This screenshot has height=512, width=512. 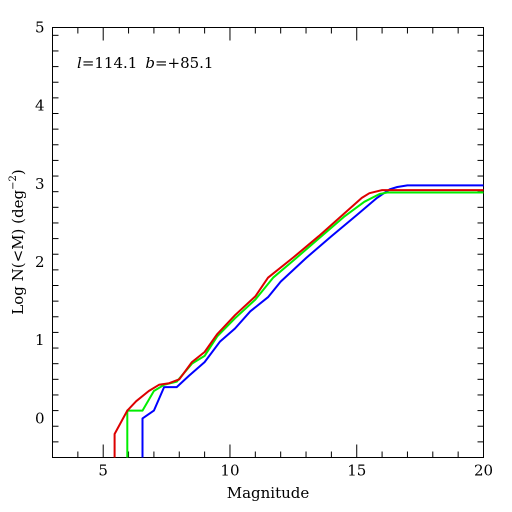 I want to click on x-tick-label: 20, so click(x=483, y=471).